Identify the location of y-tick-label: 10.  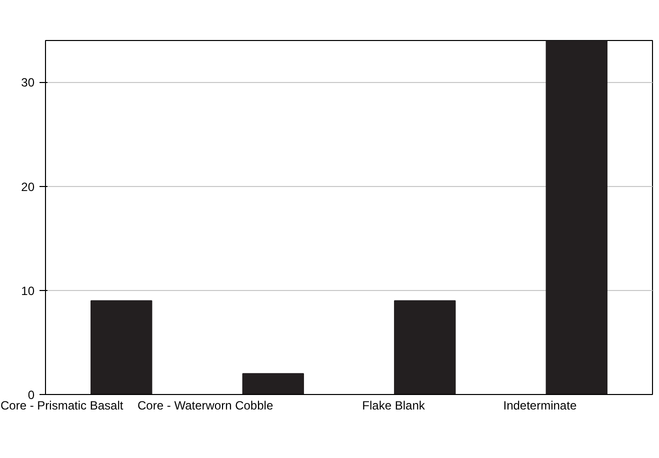
(28, 291).